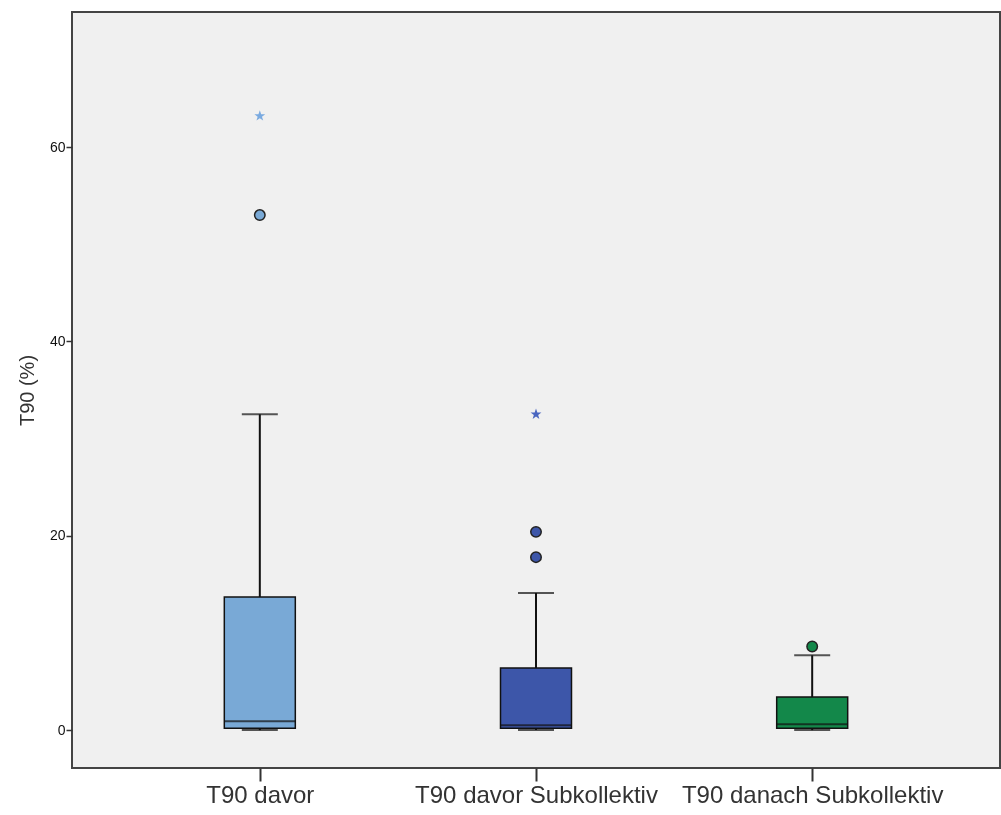 This screenshot has height=815, width=1001. What do you see at coordinates (536, 794) in the screenshot?
I see `x-tick-label: T90 davor Subkollektiv` at bounding box center [536, 794].